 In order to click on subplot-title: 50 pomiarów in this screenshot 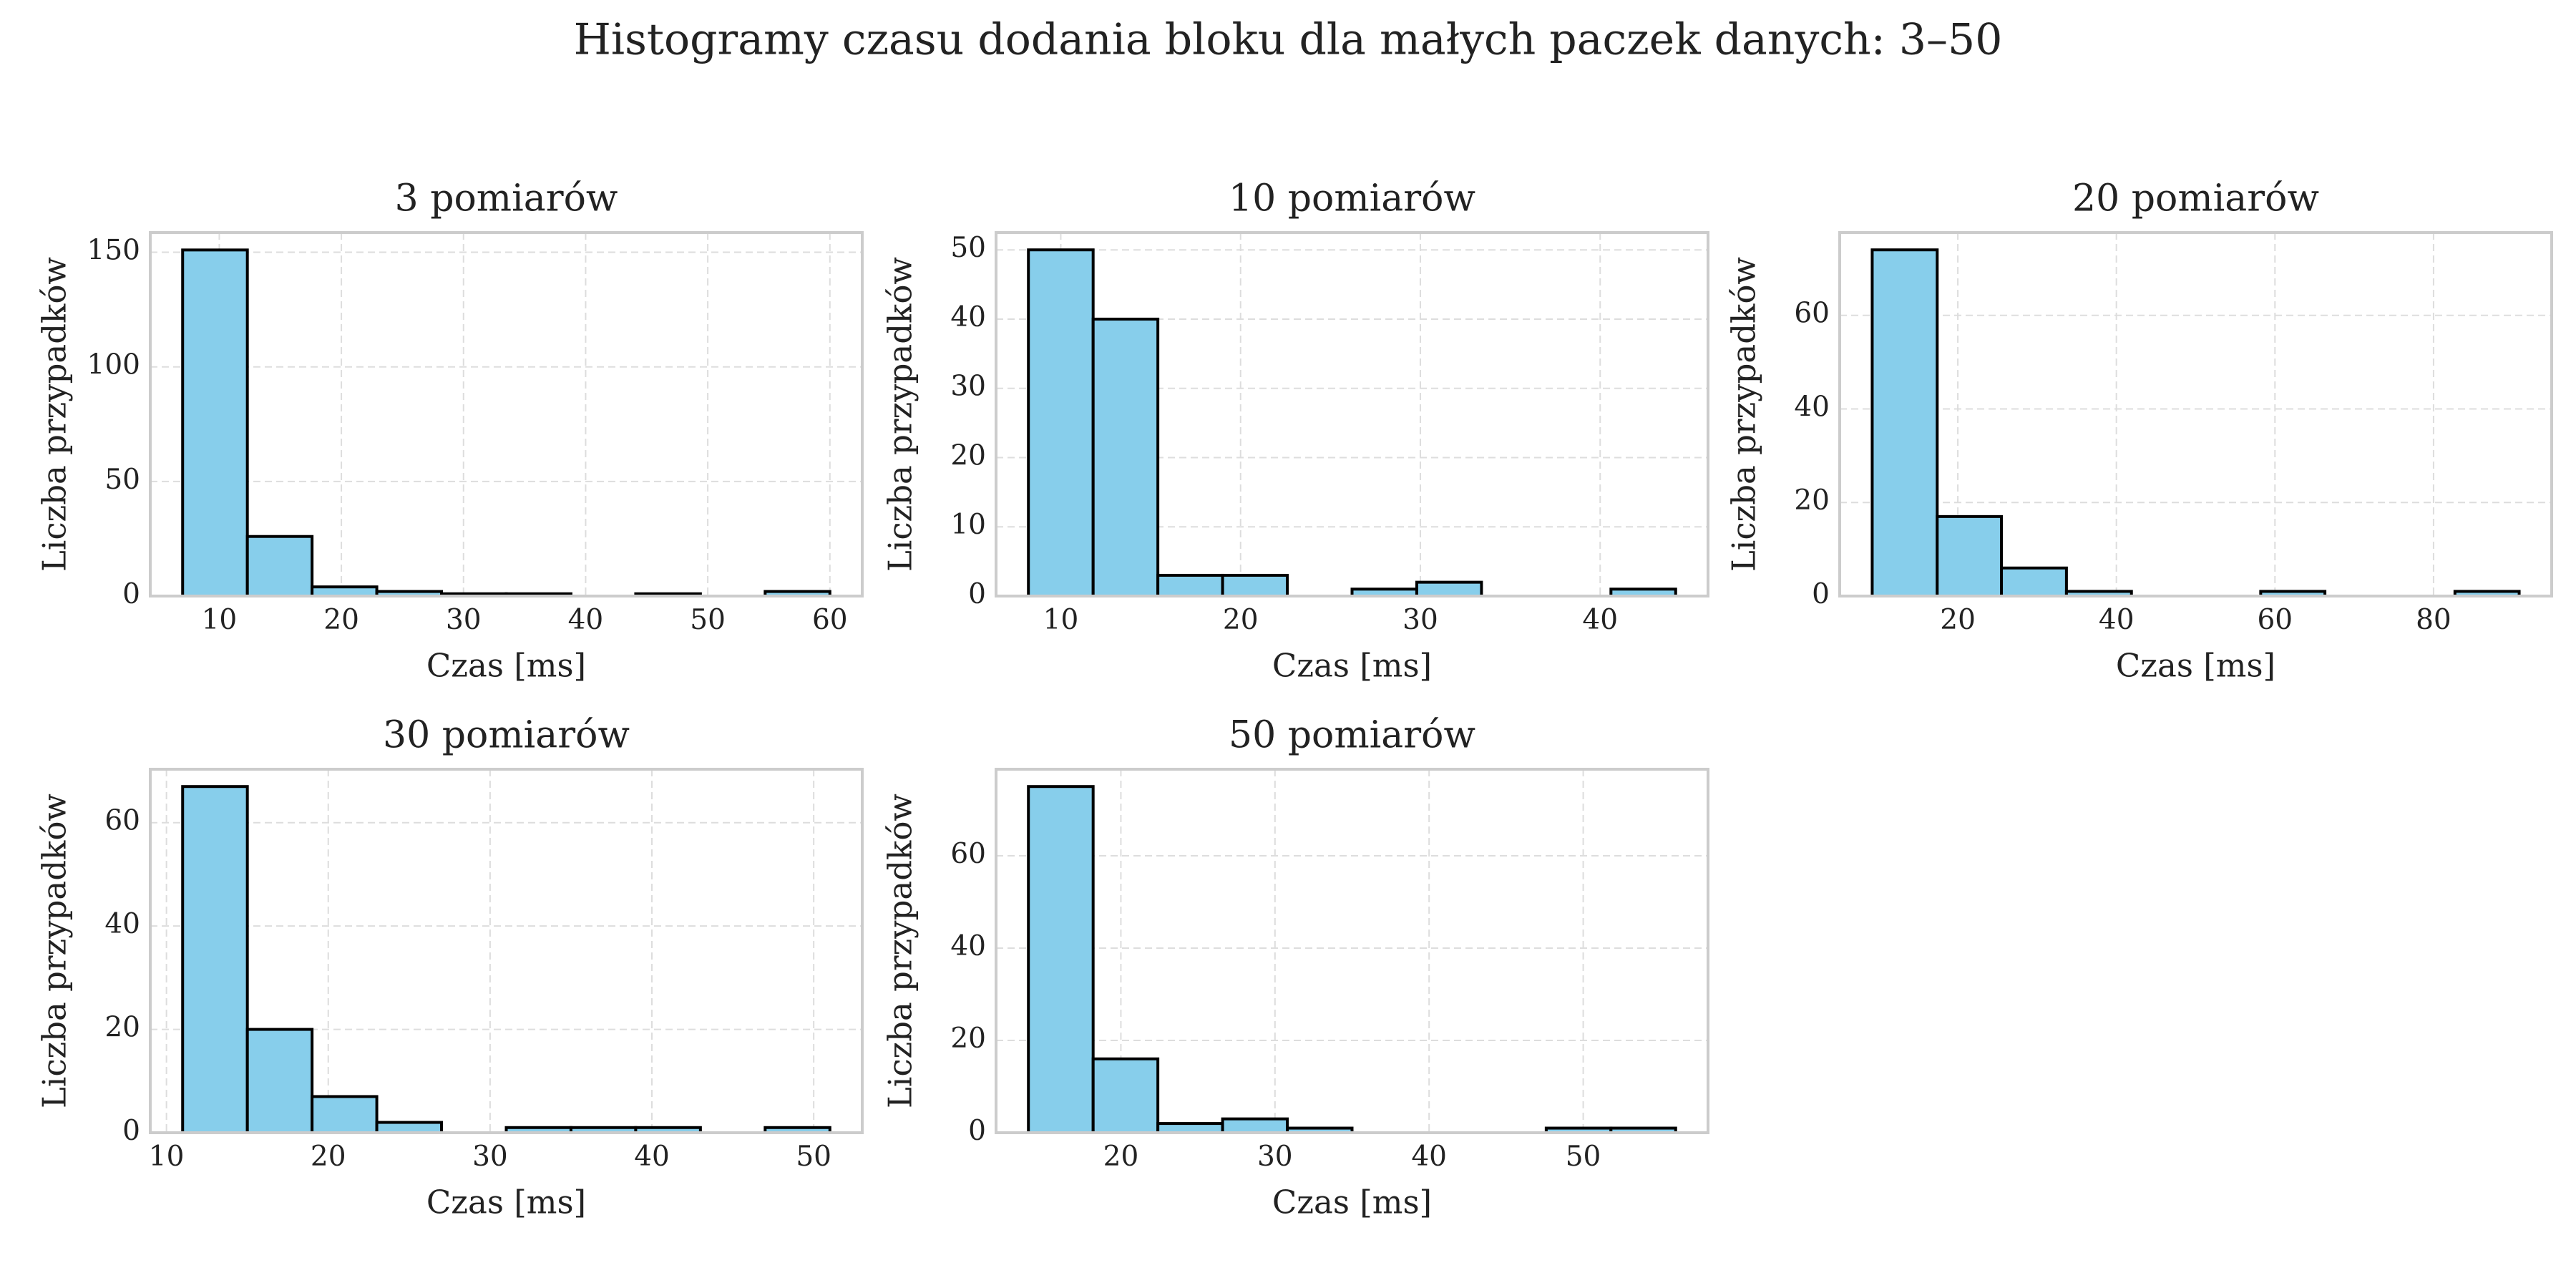, I will do `click(1352, 735)`.